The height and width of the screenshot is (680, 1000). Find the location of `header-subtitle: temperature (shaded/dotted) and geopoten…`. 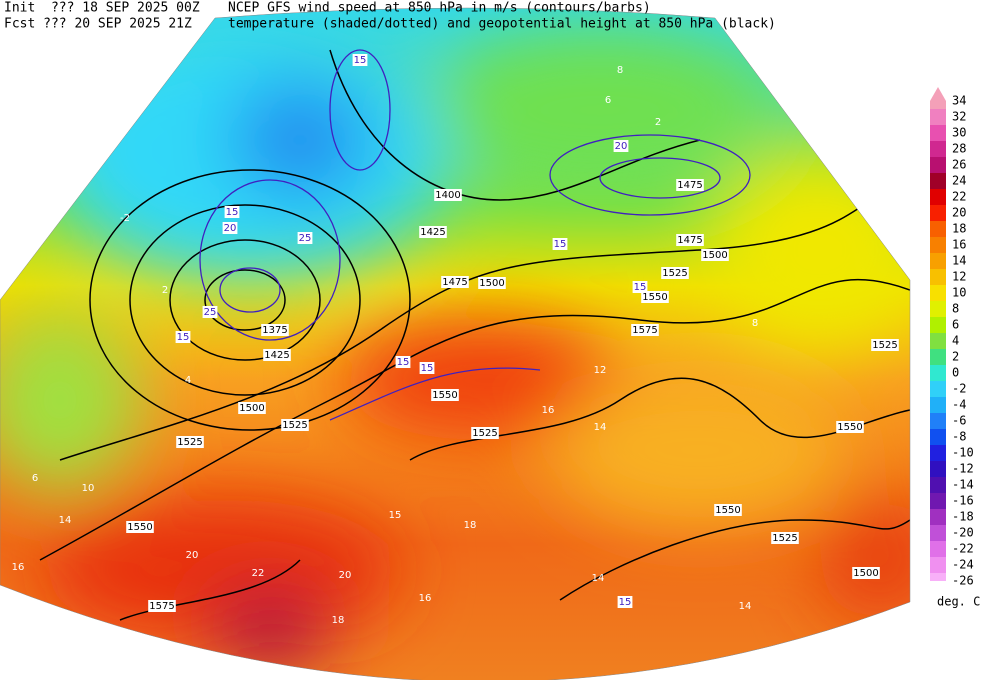

header-subtitle: temperature (shaded/dotted) and geopoten… is located at coordinates (502, 24).